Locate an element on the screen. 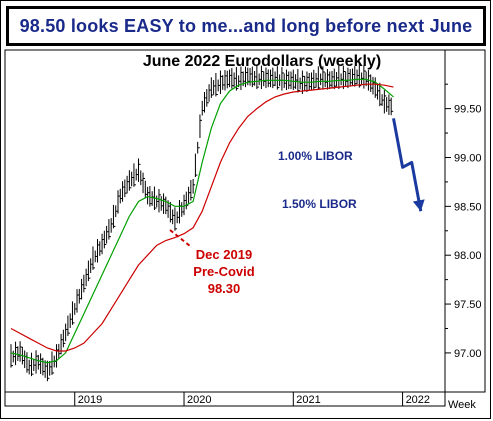  projection-arrow is located at coordinates (408, 165).